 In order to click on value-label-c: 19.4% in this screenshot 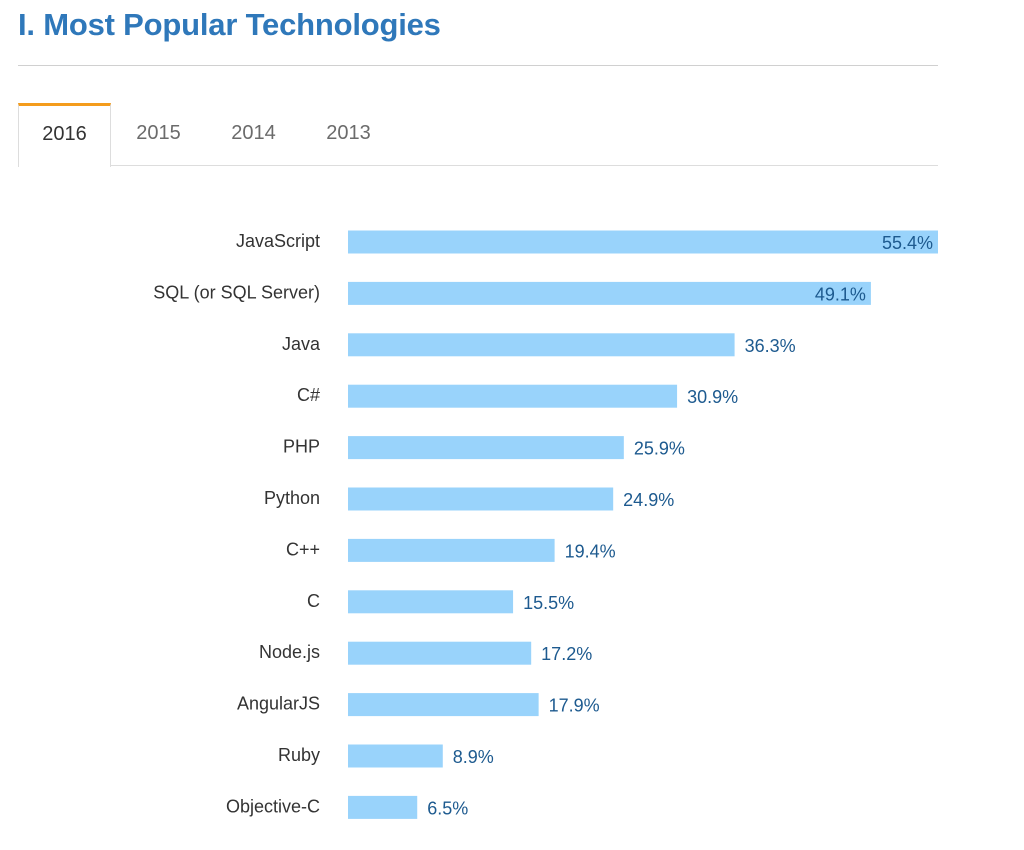, I will do `click(590, 551)`.